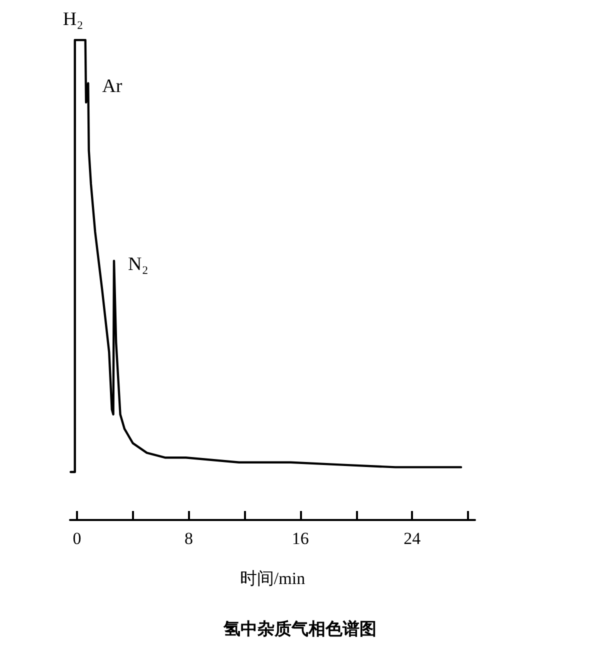 The height and width of the screenshot is (655, 600). I want to click on text: 氢中杂质气相色谱图, so click(299, 630).